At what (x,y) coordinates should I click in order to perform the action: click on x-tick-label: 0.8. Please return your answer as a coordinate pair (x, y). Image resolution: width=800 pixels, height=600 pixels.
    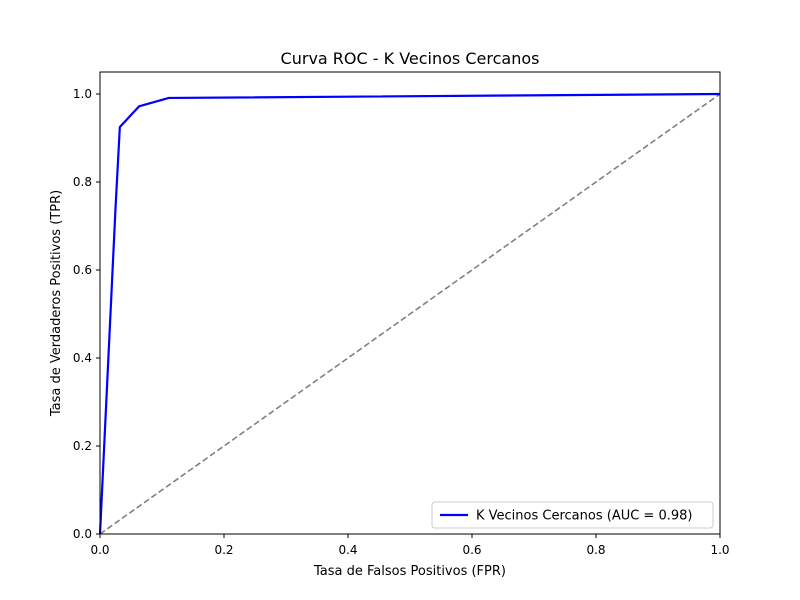
    Looking at the image, I should click on (595, 550).